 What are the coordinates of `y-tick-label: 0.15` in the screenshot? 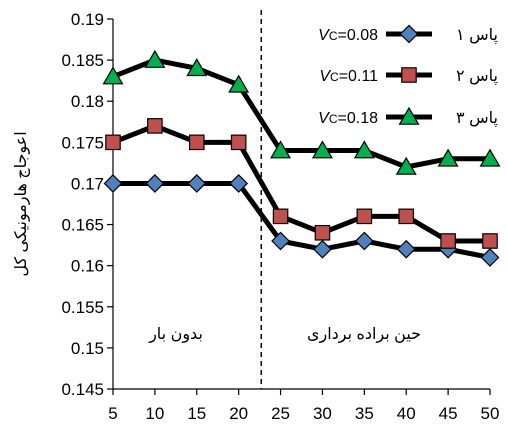 It's located at (87, 348).